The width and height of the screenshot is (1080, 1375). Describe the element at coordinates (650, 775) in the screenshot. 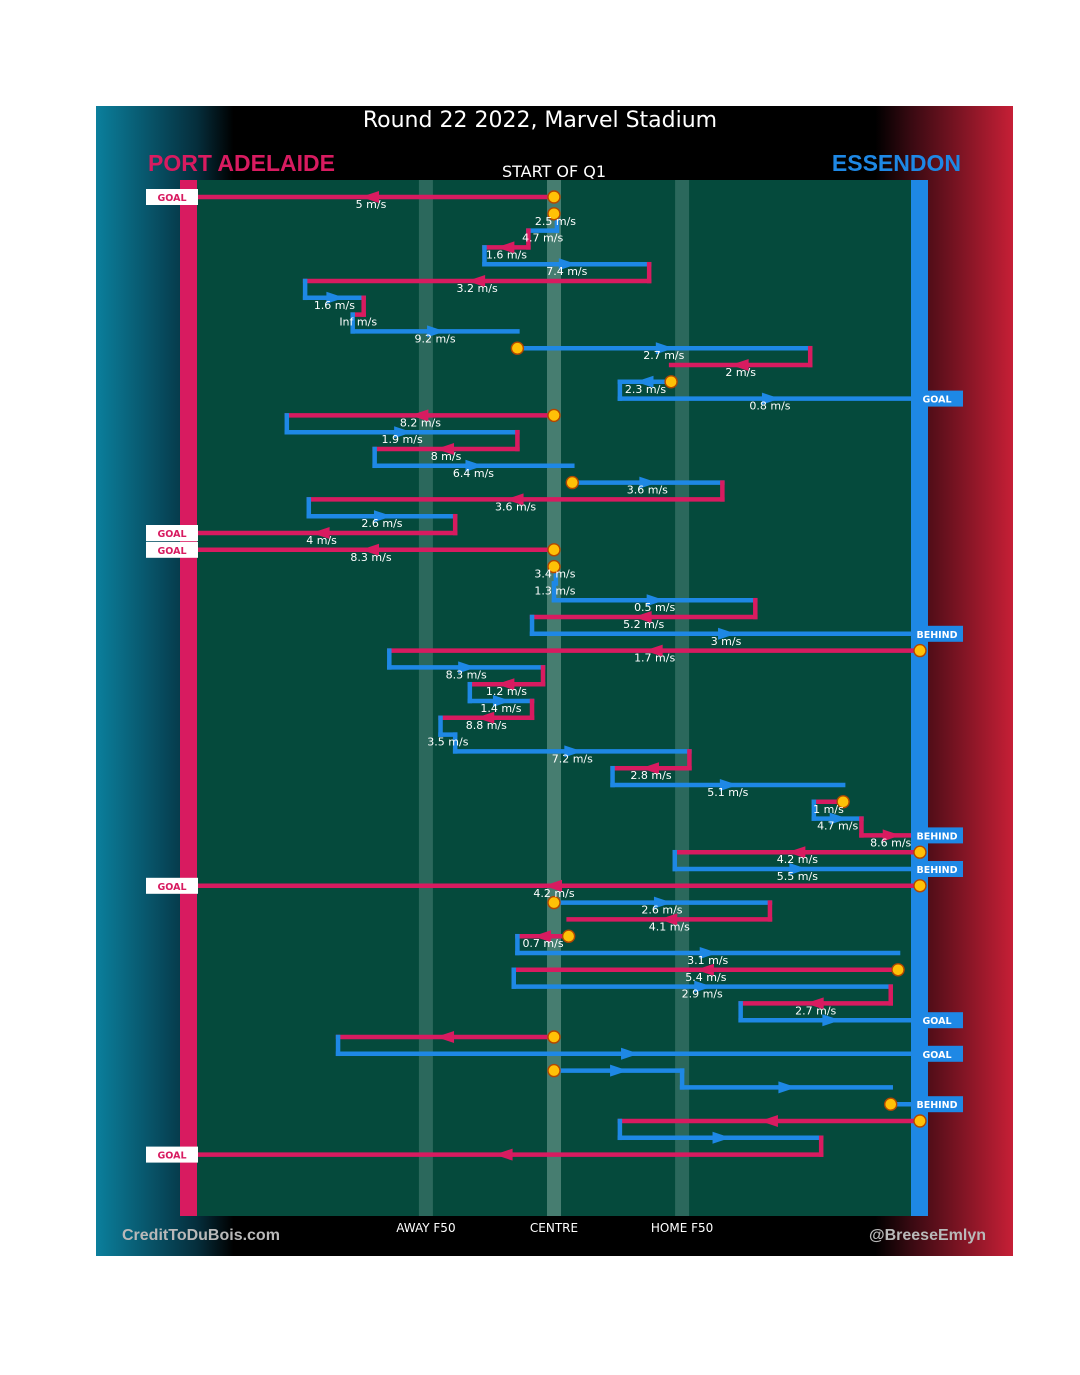

I see `speed-label: 2.8 m/s` at that location.